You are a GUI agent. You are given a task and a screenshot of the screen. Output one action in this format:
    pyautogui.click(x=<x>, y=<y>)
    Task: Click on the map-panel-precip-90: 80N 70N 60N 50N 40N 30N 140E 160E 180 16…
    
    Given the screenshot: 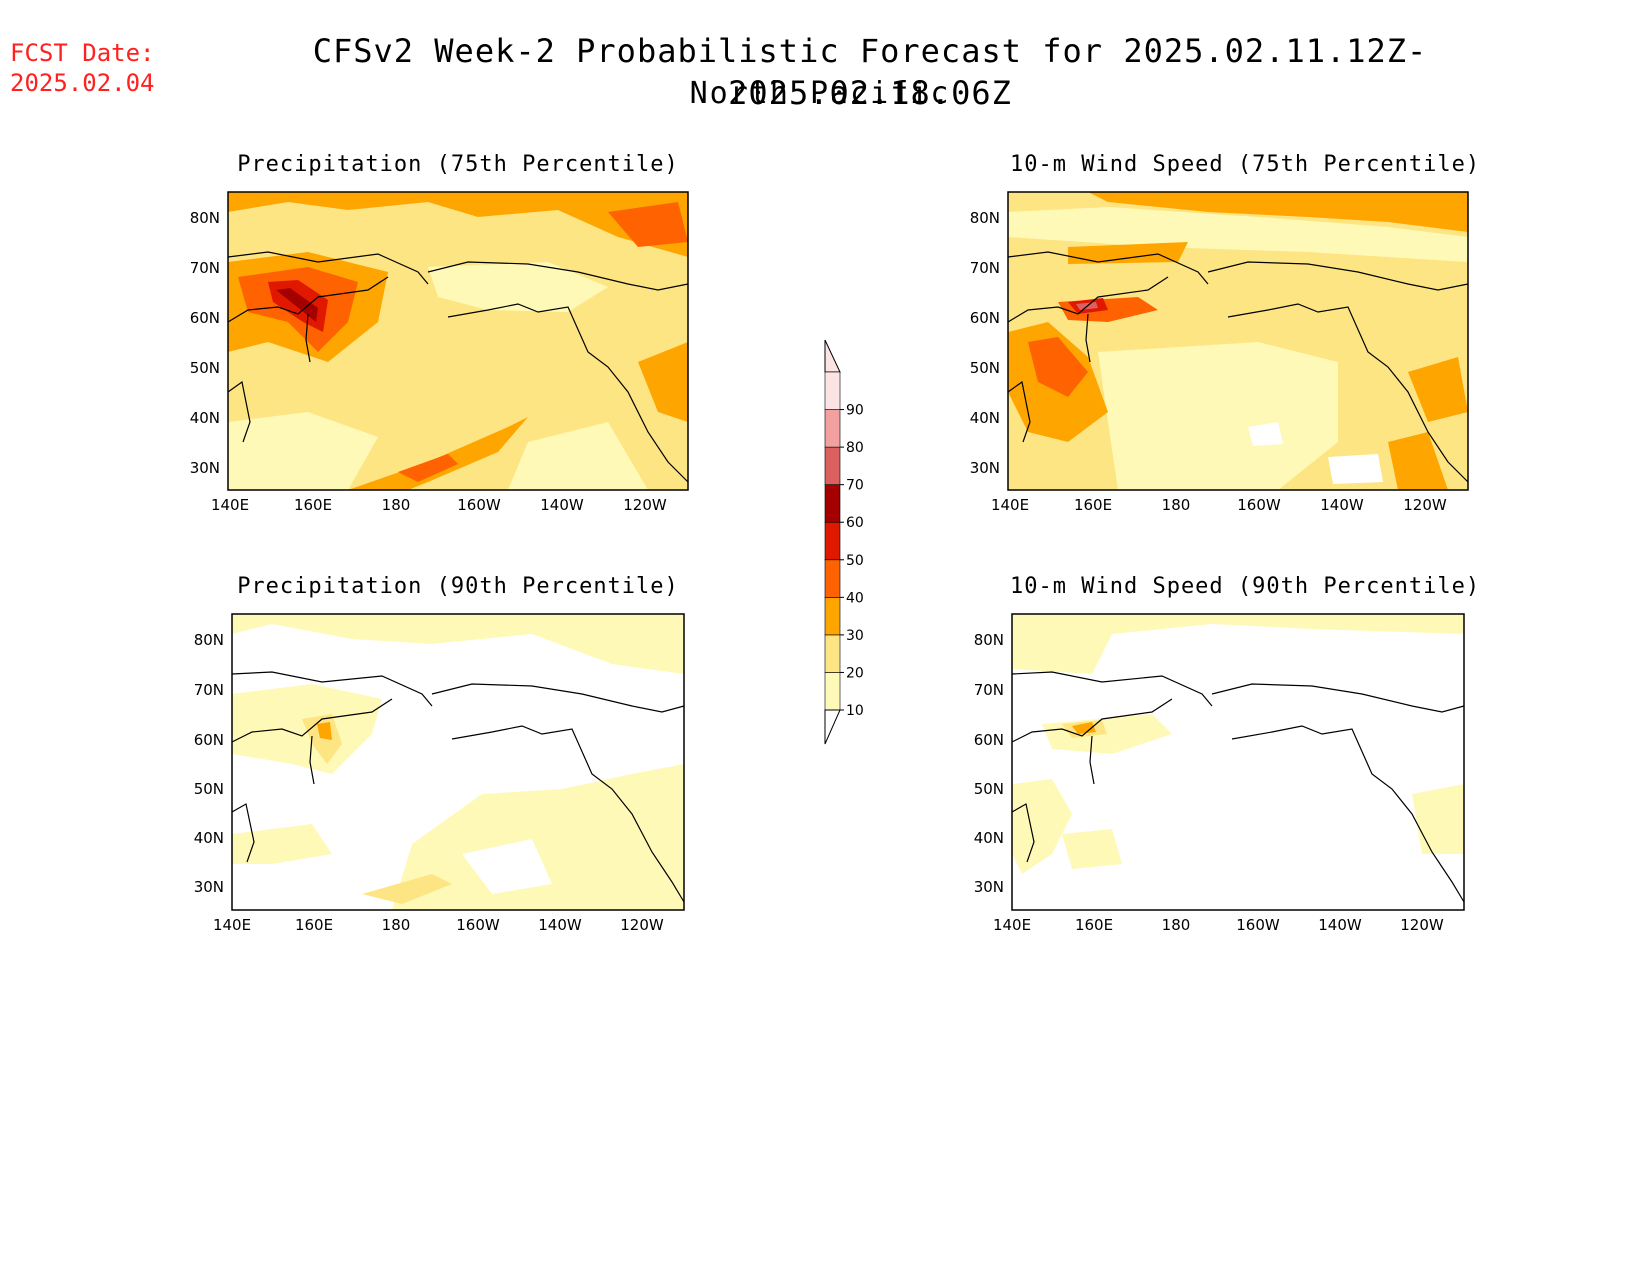 What is the action you would take?
    pyautogui.click(x=439, y=773)
    